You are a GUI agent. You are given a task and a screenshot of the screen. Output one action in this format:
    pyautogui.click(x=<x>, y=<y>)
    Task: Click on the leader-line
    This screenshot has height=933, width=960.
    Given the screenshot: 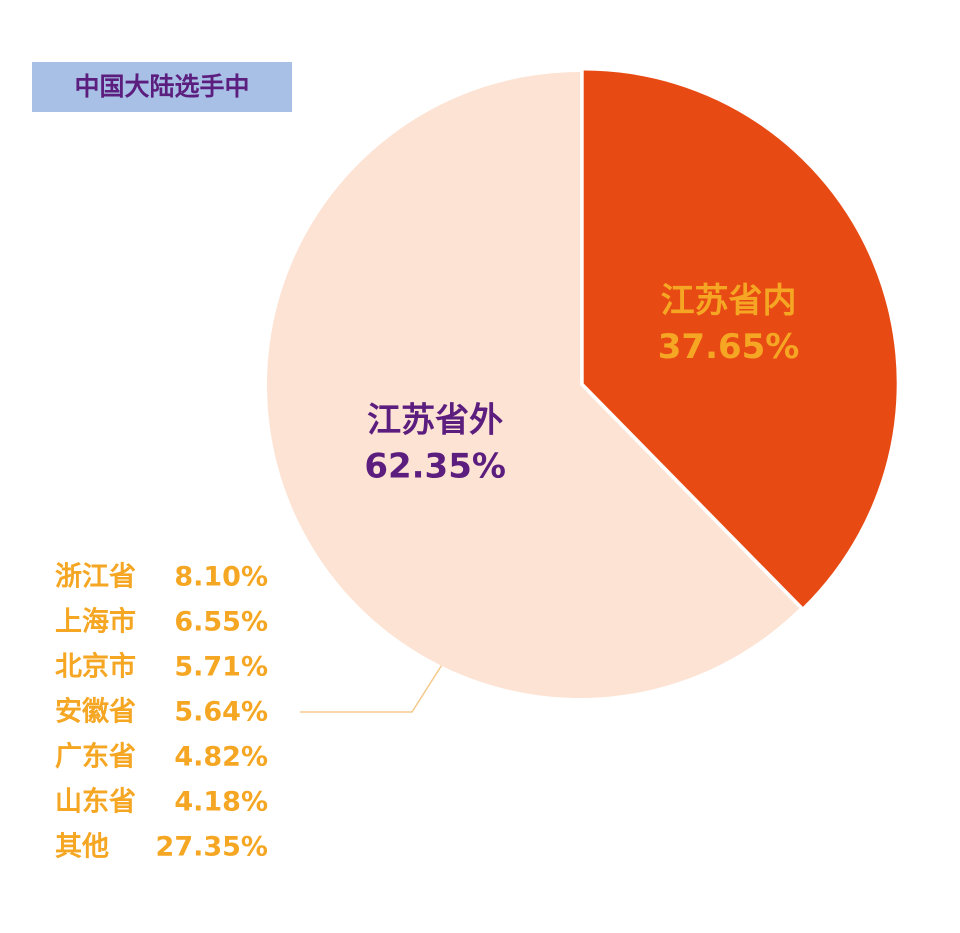 What is the action you would take?
    pyautogui.click(x=373, y=686)
    